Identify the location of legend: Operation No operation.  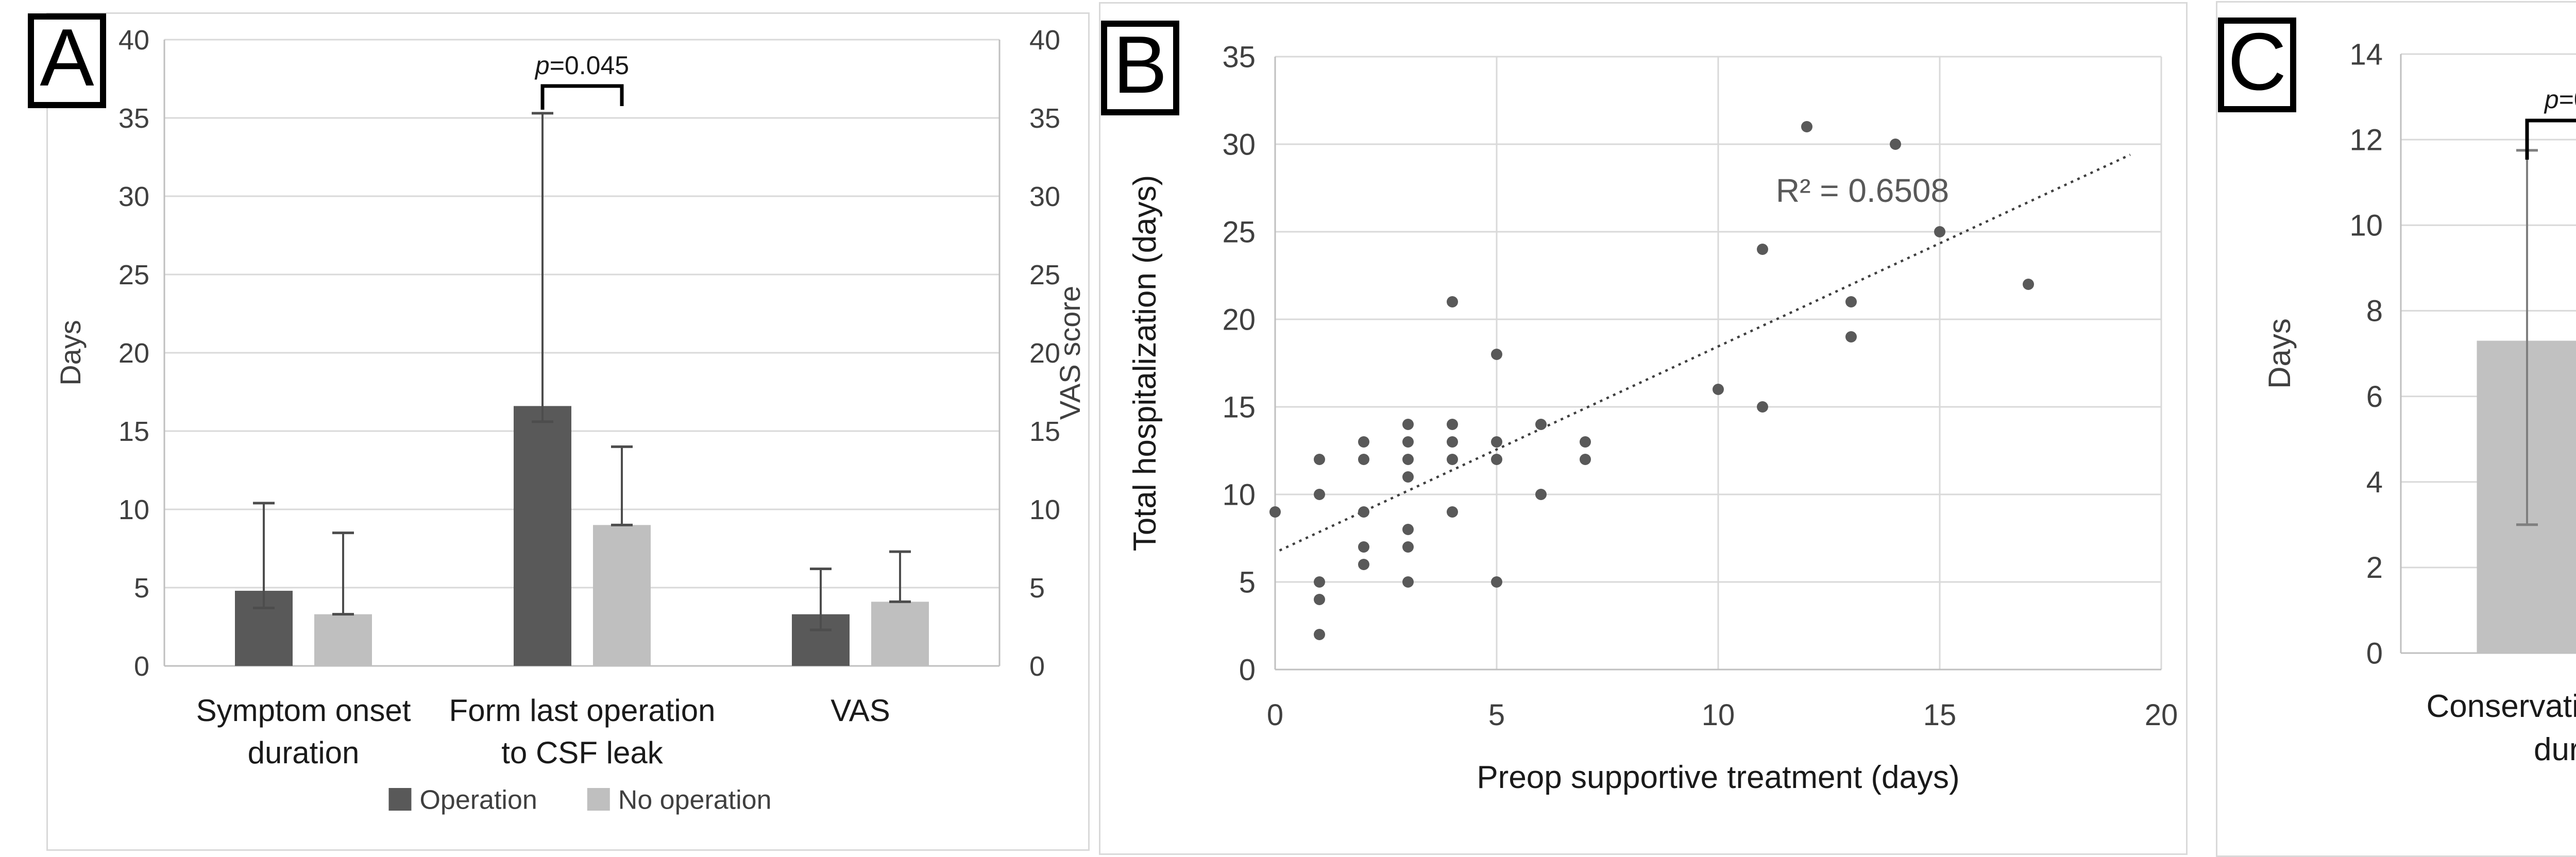
(580, 800).